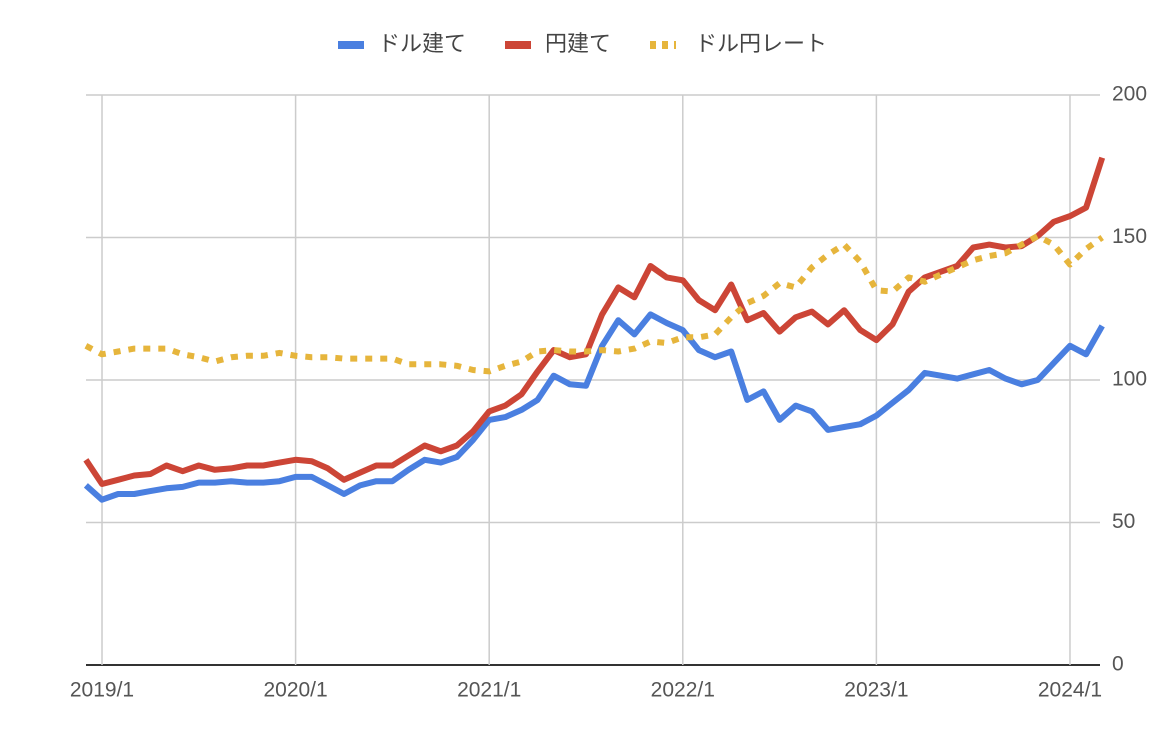 The width and height of the screenshot is (1176, 730). Describe the element at coordinates (1118, 664) in the screenshot. I see `y-tick-label: 0` at that location.